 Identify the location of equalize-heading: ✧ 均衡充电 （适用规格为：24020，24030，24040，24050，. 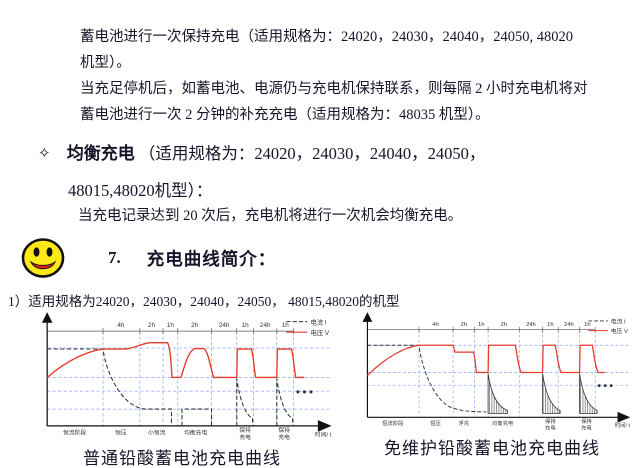
(261, 151).